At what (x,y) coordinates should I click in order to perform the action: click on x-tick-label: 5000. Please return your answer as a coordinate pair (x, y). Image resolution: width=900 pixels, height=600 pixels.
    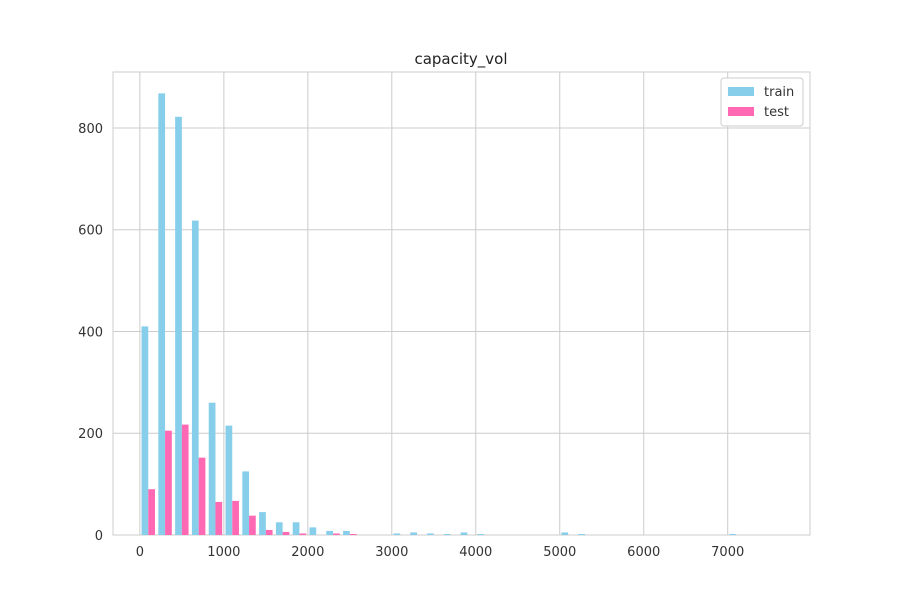
    Looking at the image, I should click on (559, 552).